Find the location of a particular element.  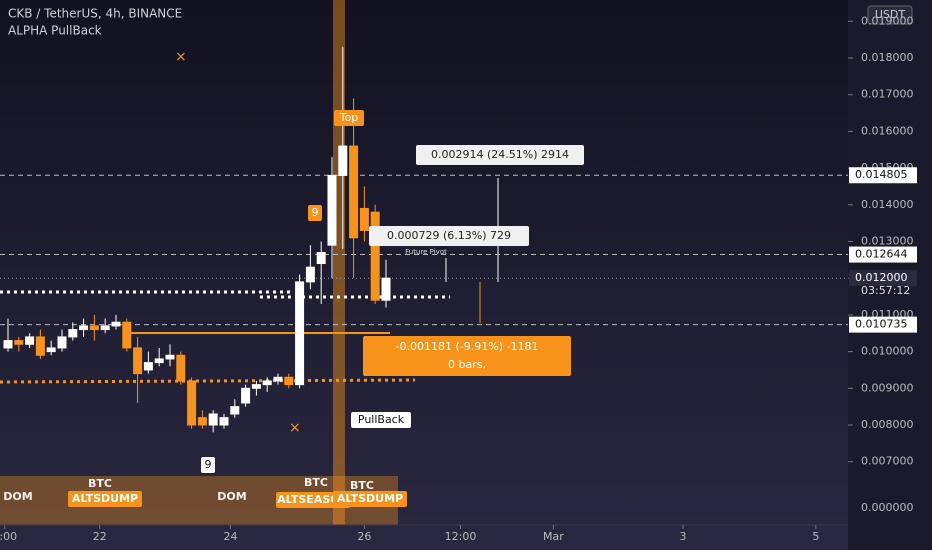

currency: USDT is located at coordinates (890, 14).